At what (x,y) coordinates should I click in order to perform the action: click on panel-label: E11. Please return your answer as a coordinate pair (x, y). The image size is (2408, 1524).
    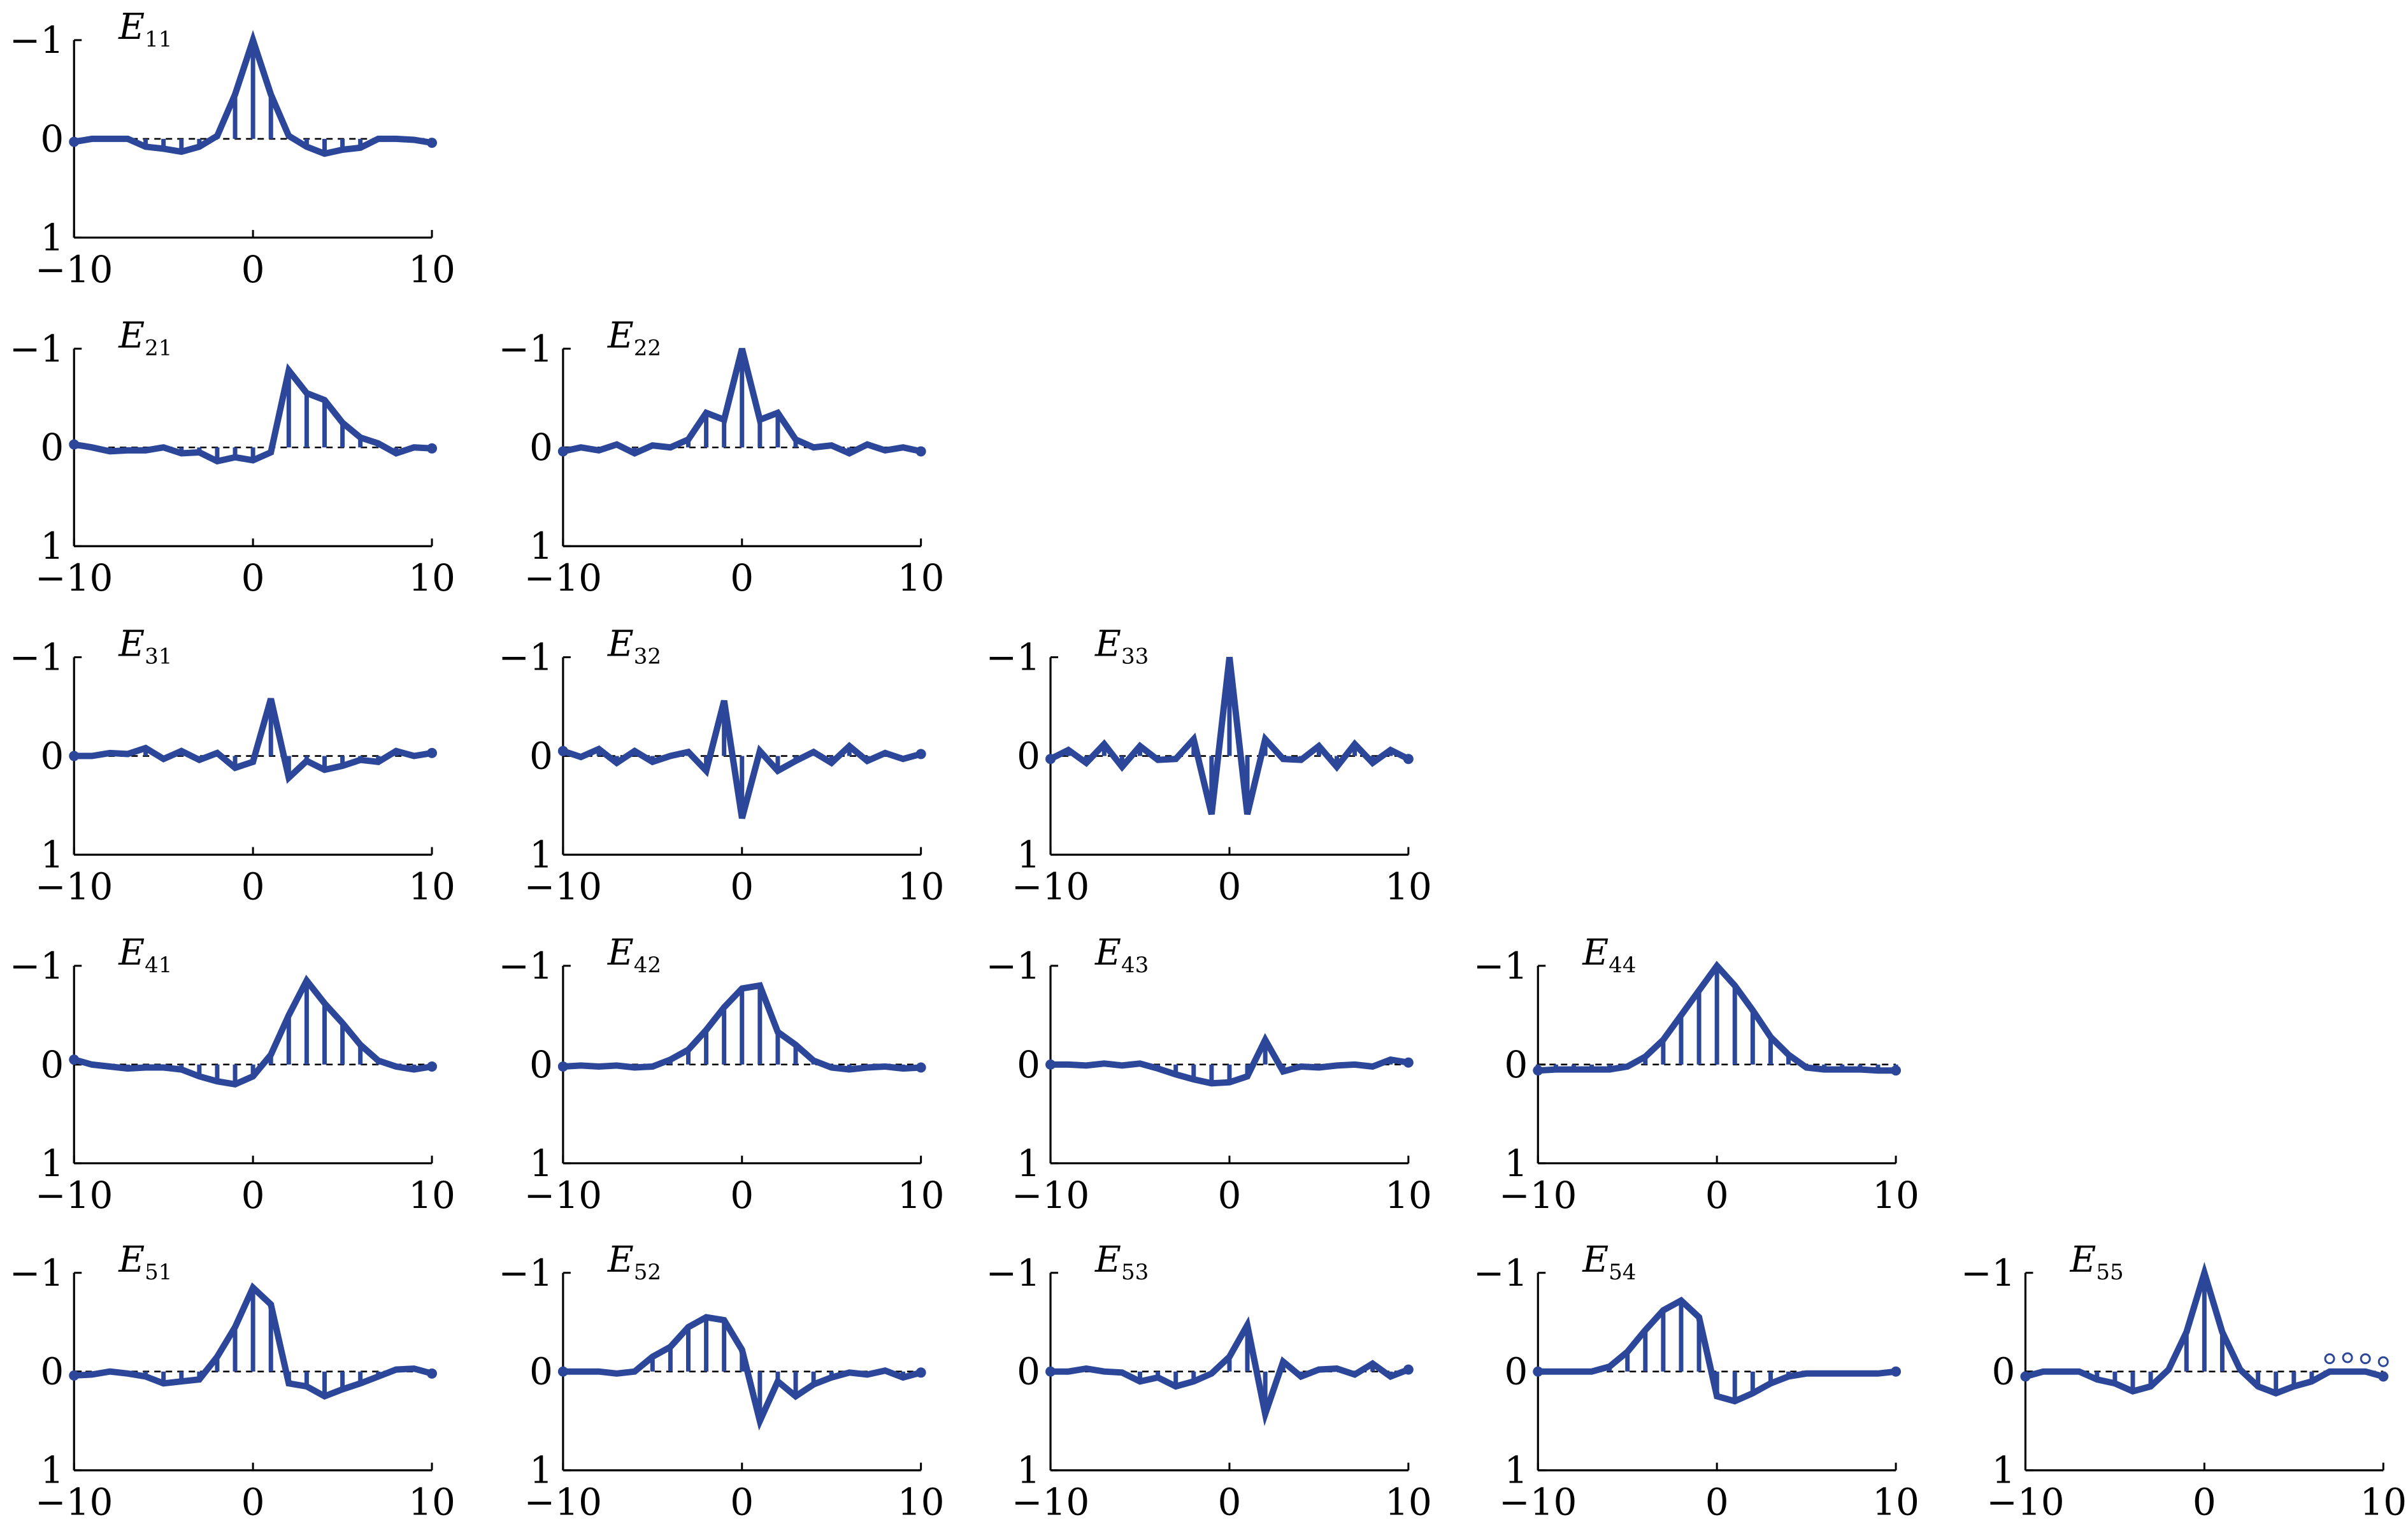
    Looking at the image, I should click on (145, 29).